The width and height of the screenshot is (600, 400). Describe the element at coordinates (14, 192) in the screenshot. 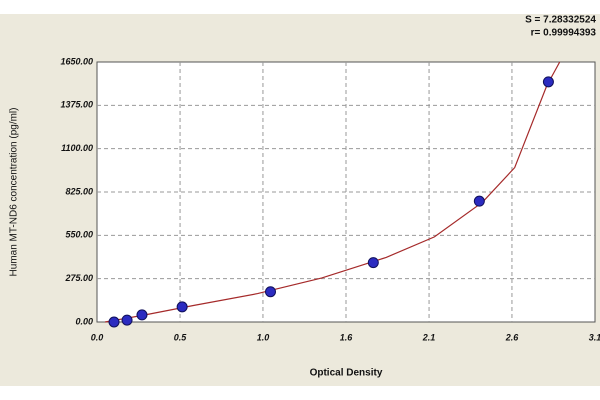

I see `y-axis-label: Human MT-ND6 concentration (pg/ml)` at that location.